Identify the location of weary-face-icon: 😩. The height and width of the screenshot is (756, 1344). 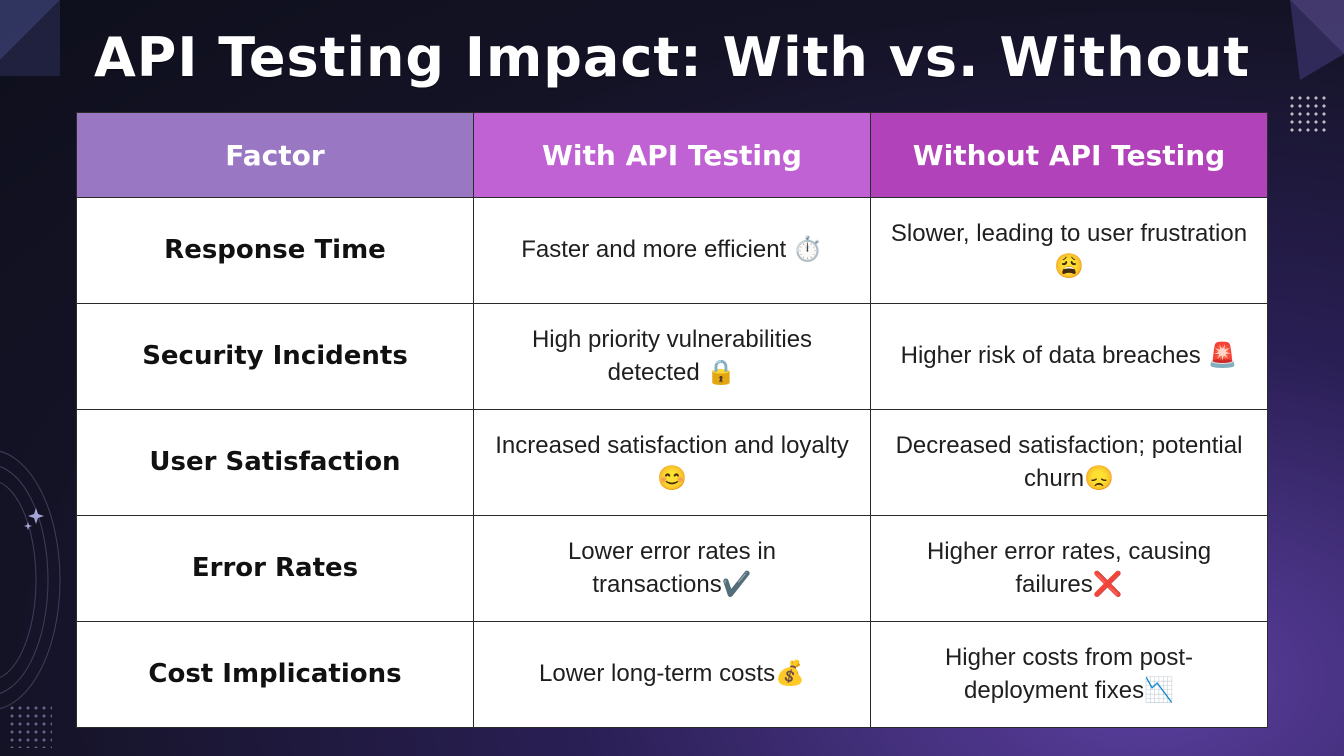
(1069, 266).